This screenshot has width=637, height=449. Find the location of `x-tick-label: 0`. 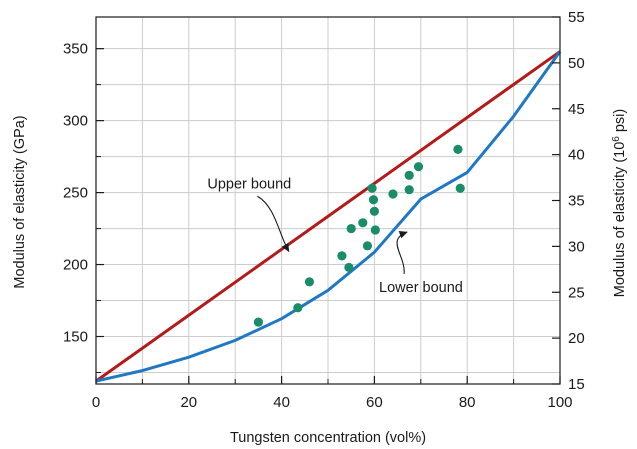

x-tick-label: 0 is located at coordinates (96, 402).